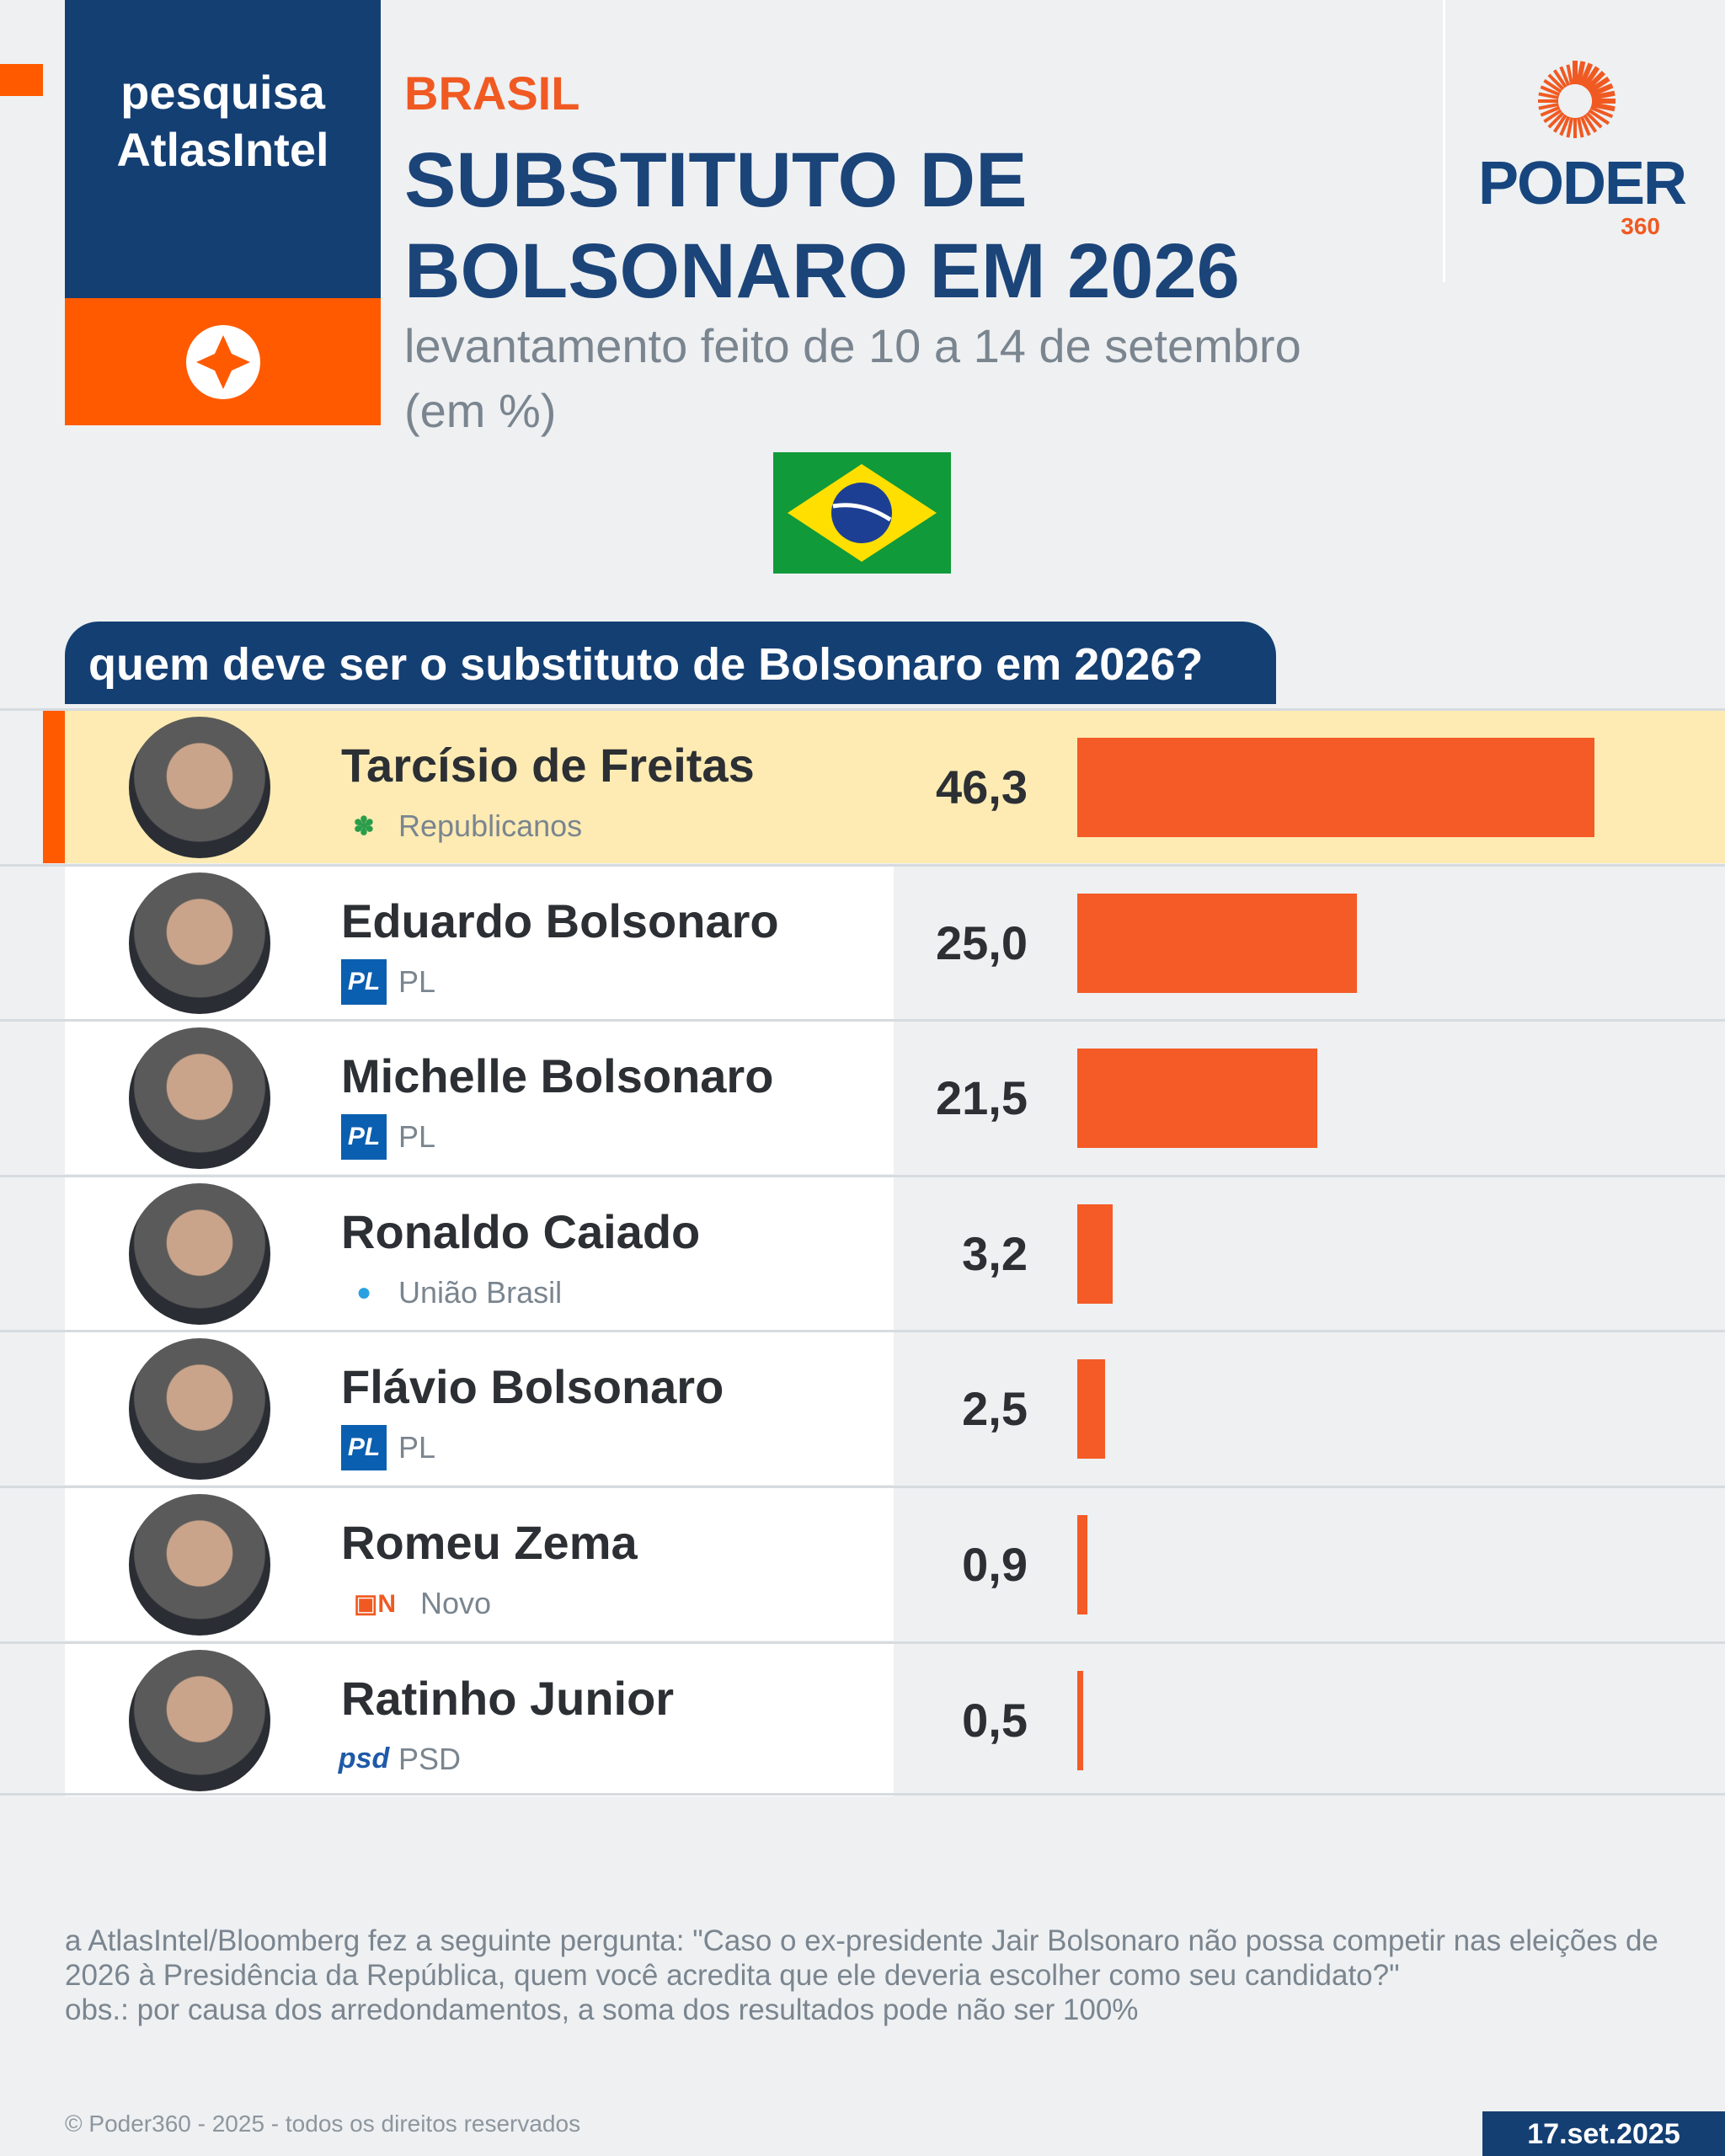 Image resolution: width=1725 pixels, height=2156 pixels. I want to click on accent-mark, so click(21, 80).